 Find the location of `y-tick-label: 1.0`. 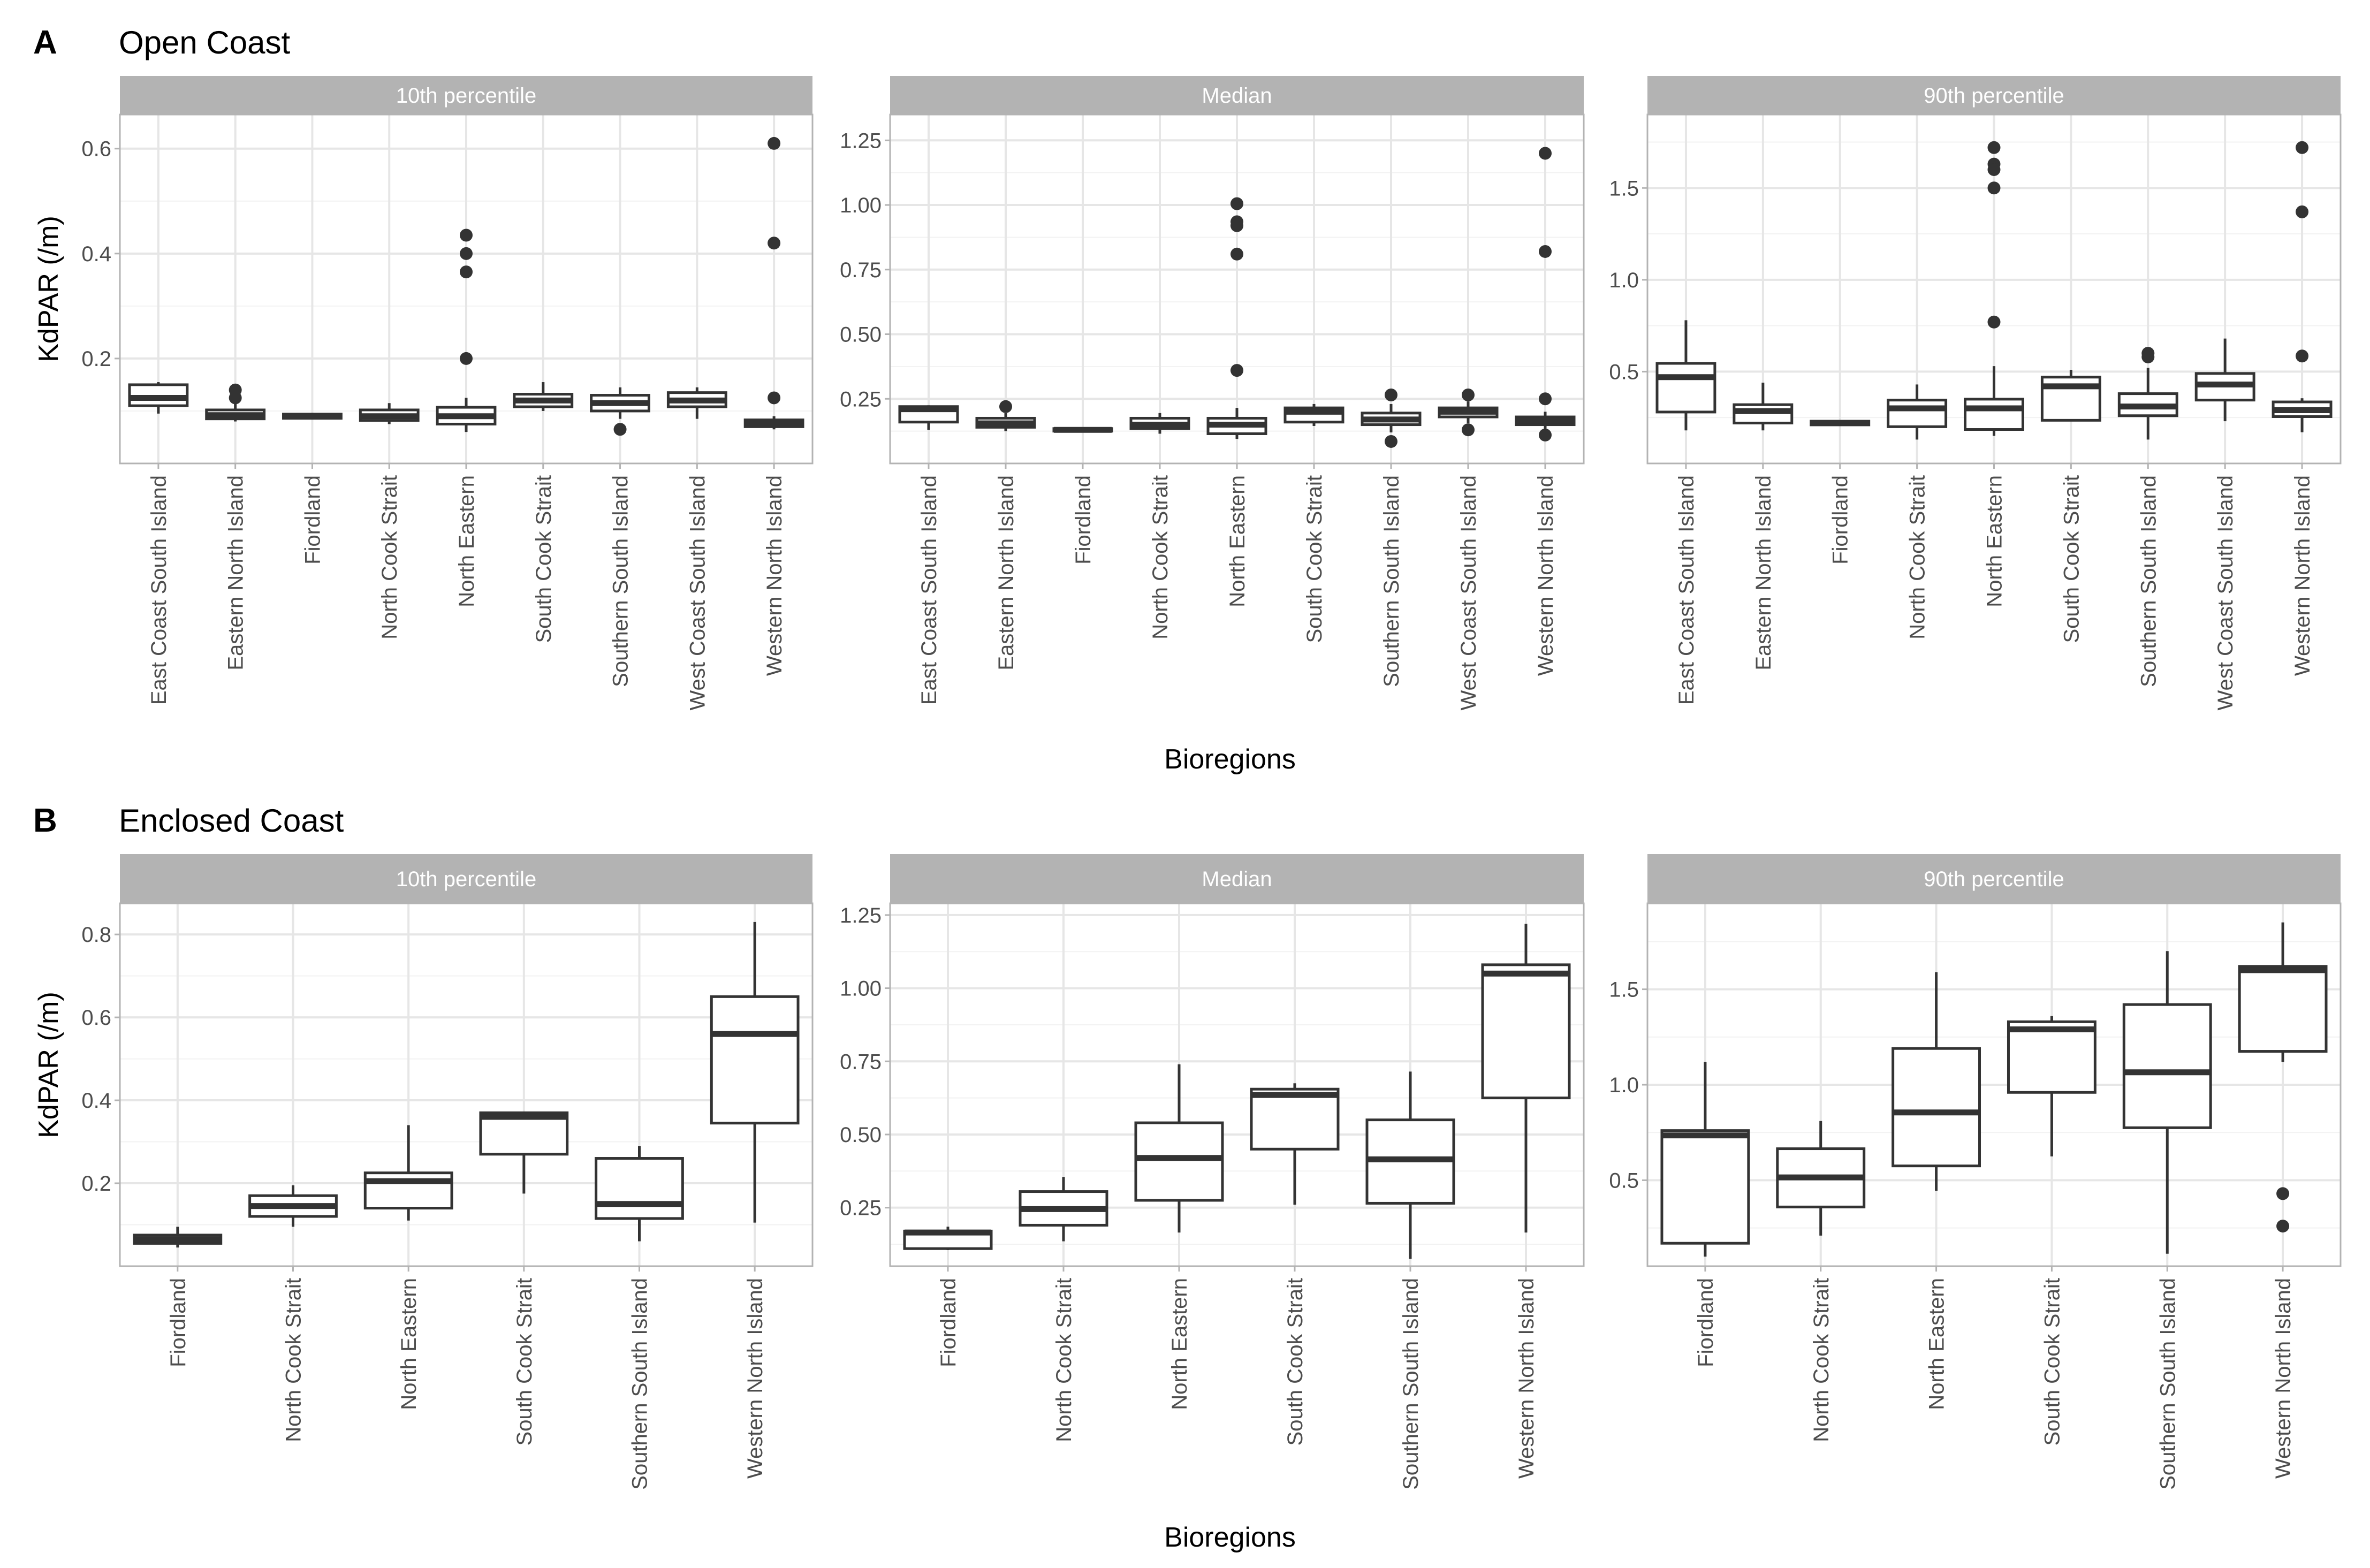

y-tick-label: 1.0 is located at coordinates (1624, 1085).